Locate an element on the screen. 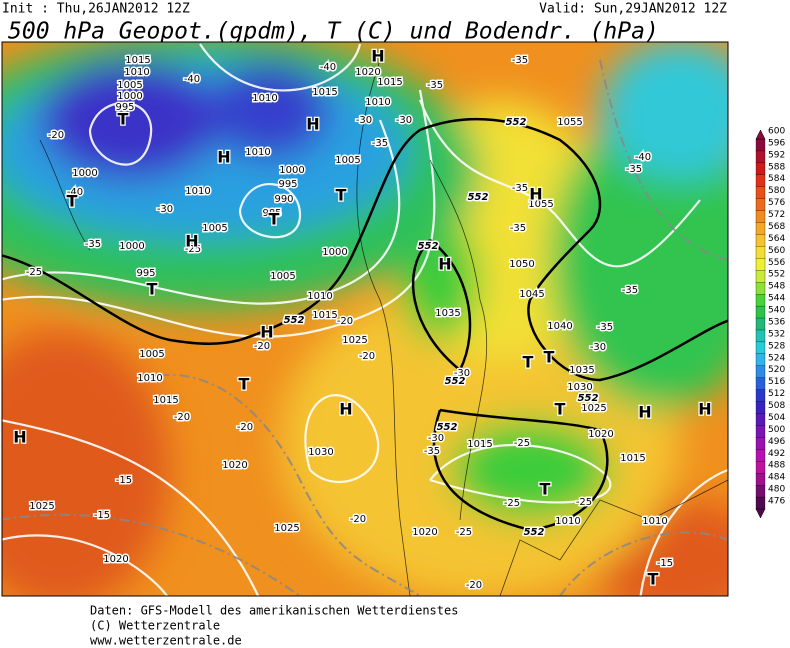  legend-label: 520 is located at coordinates (776, 370).